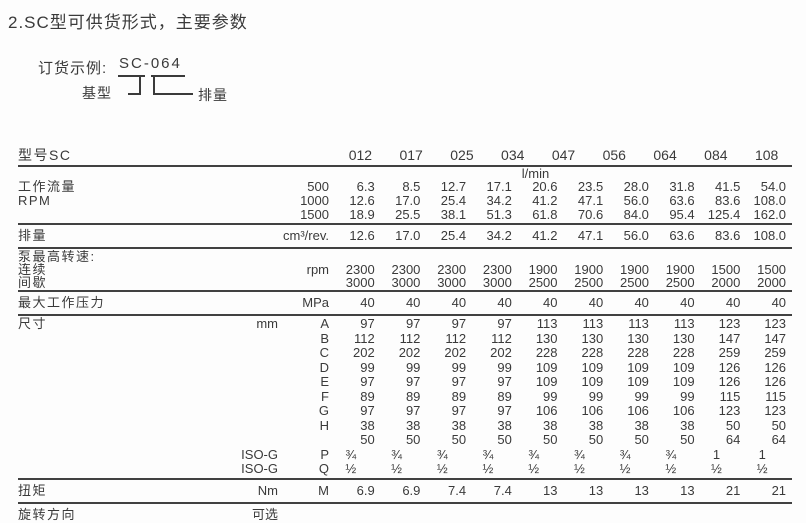 The width and height of the screenshot is (806, 523). What do you see at coordinates (315, 302) in the screenshot?
I see `row-sublabel: MPa` at bounding box center [315, 302].